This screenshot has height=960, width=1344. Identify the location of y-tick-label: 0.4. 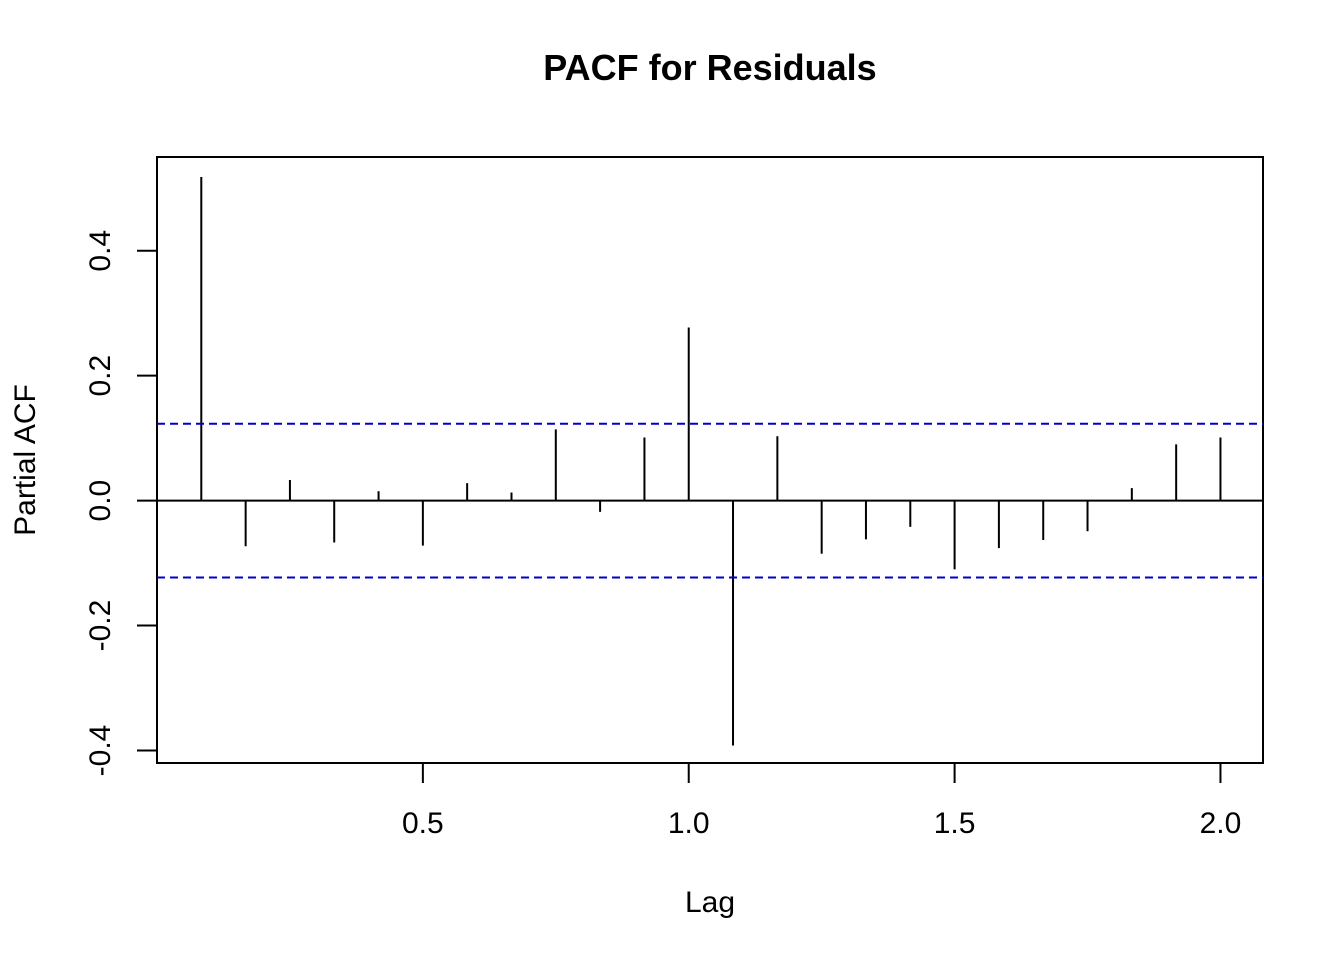
(100, 251).